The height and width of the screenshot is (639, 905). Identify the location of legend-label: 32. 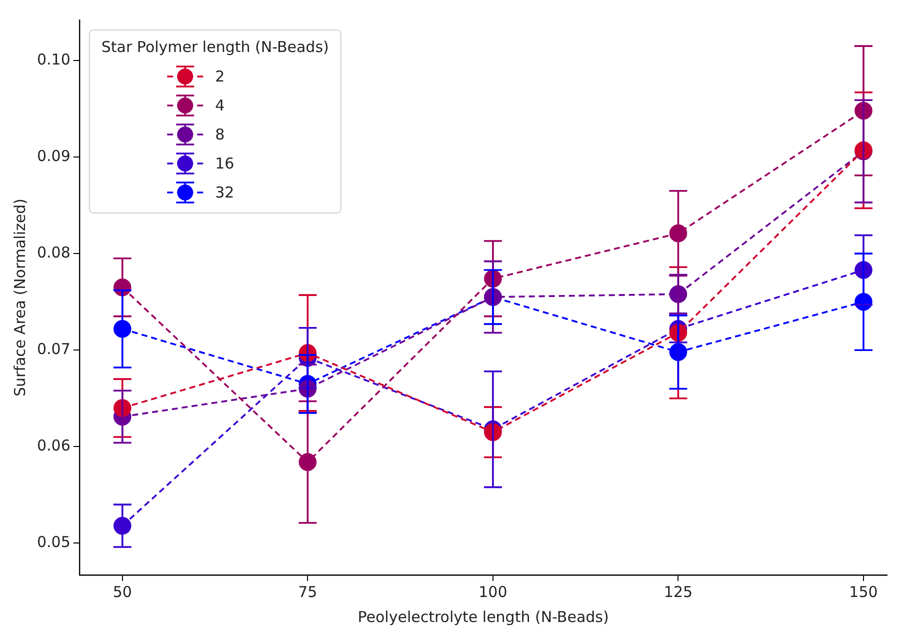
(224, 192).